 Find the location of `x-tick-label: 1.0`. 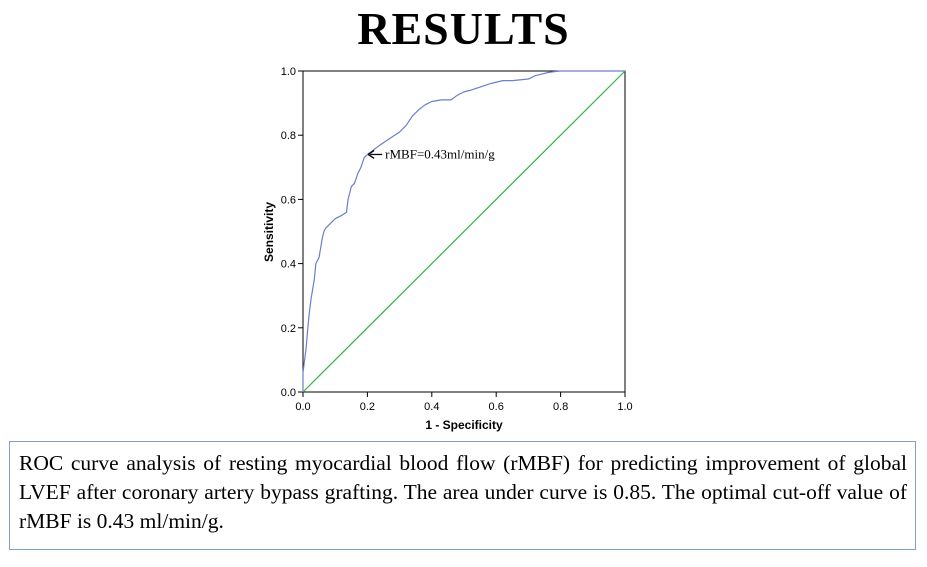

x-tick-label: 1.0 is located at coordinates (624, 407).